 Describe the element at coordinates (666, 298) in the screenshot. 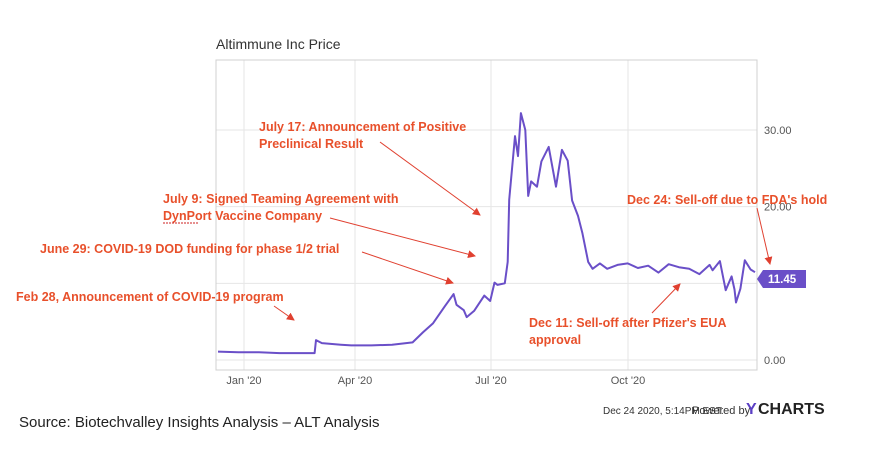

I see `arrow-dec11` at that location.